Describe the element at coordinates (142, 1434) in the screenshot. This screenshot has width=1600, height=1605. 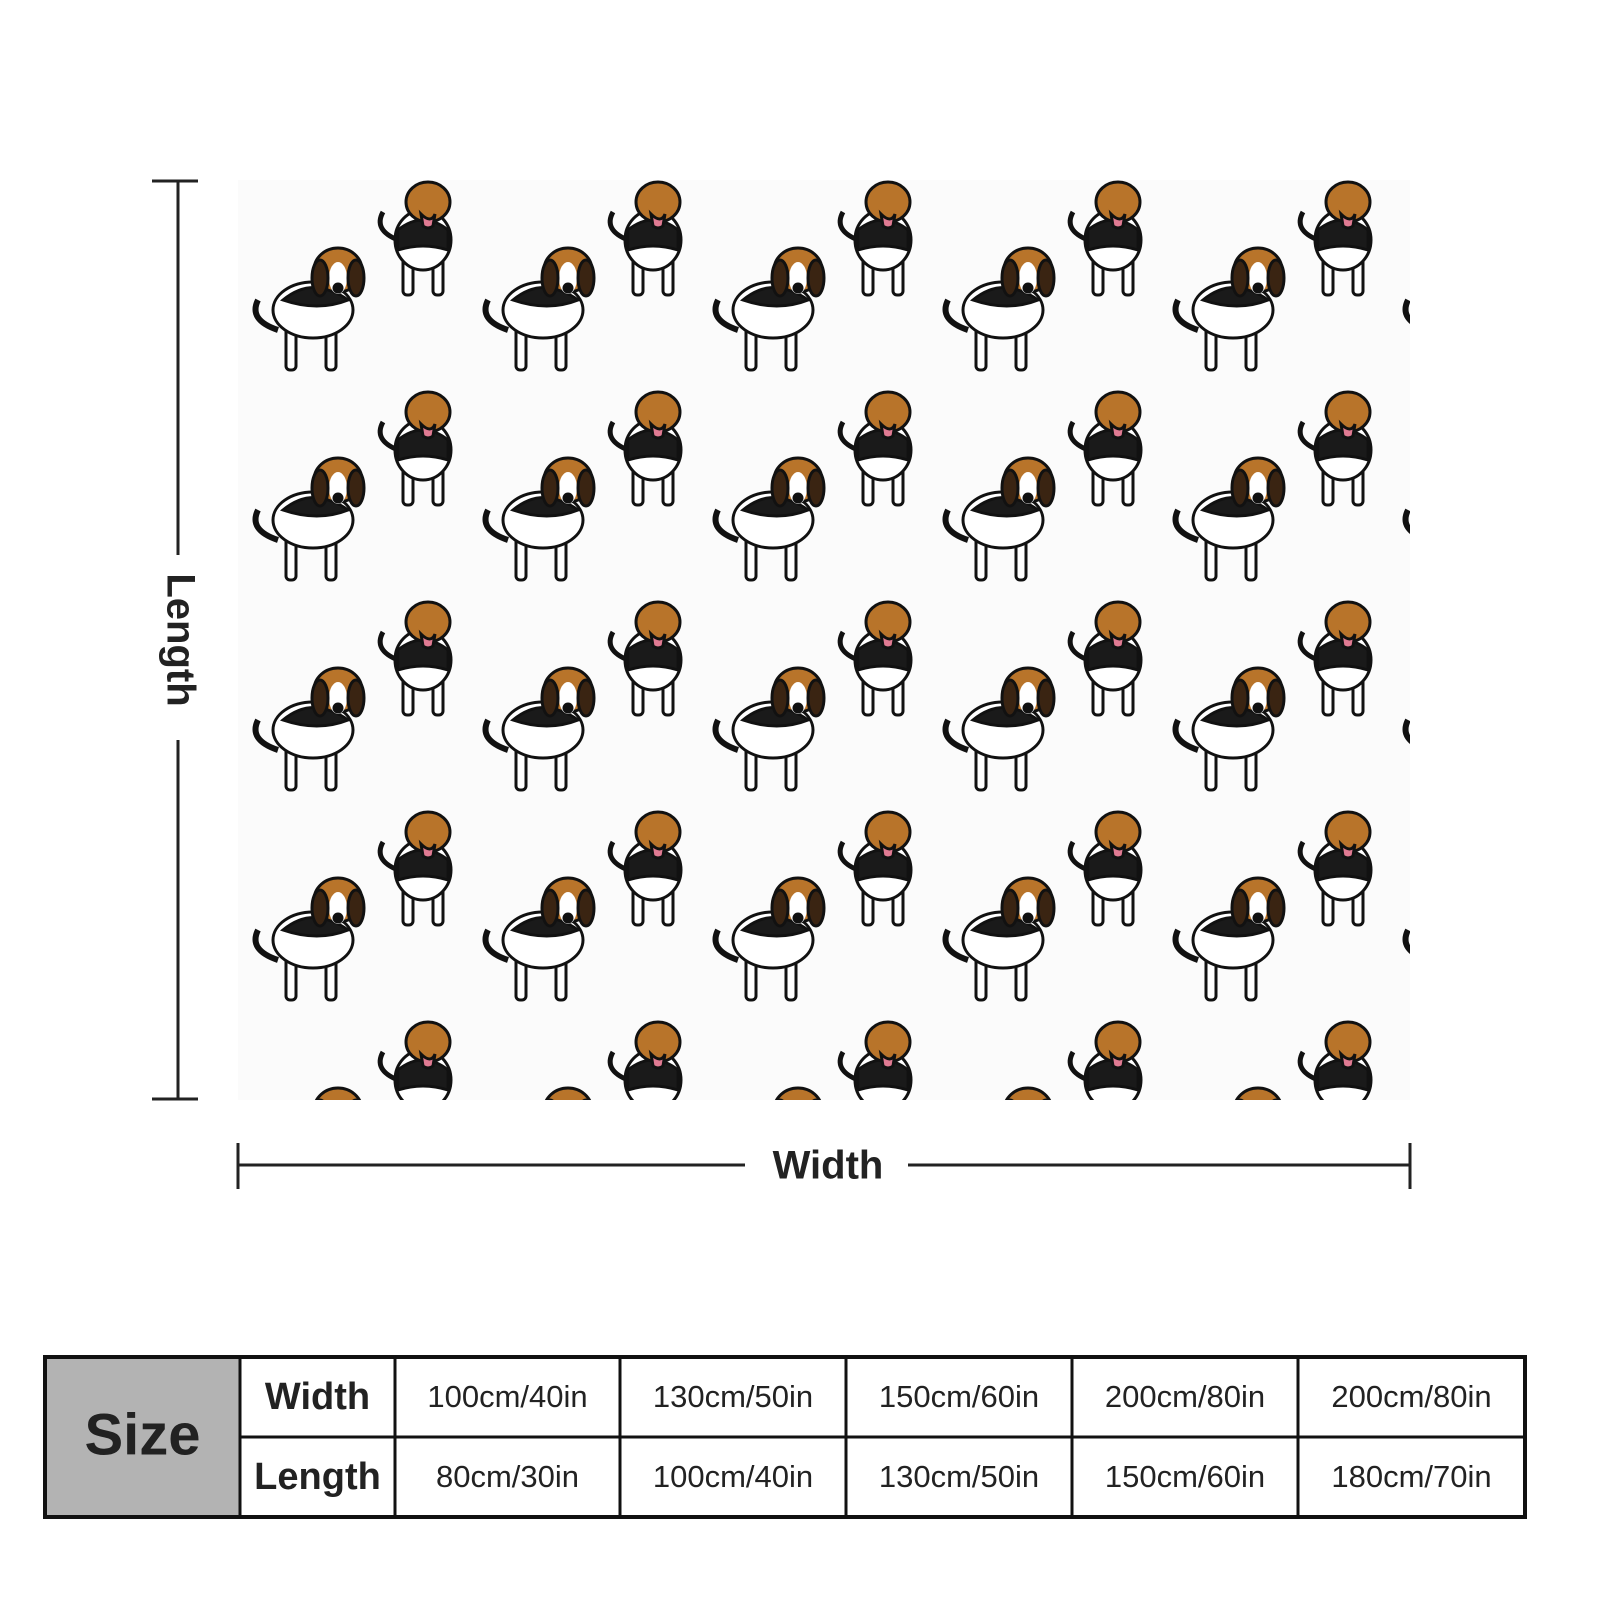
I see `size-header: Size` at that location.